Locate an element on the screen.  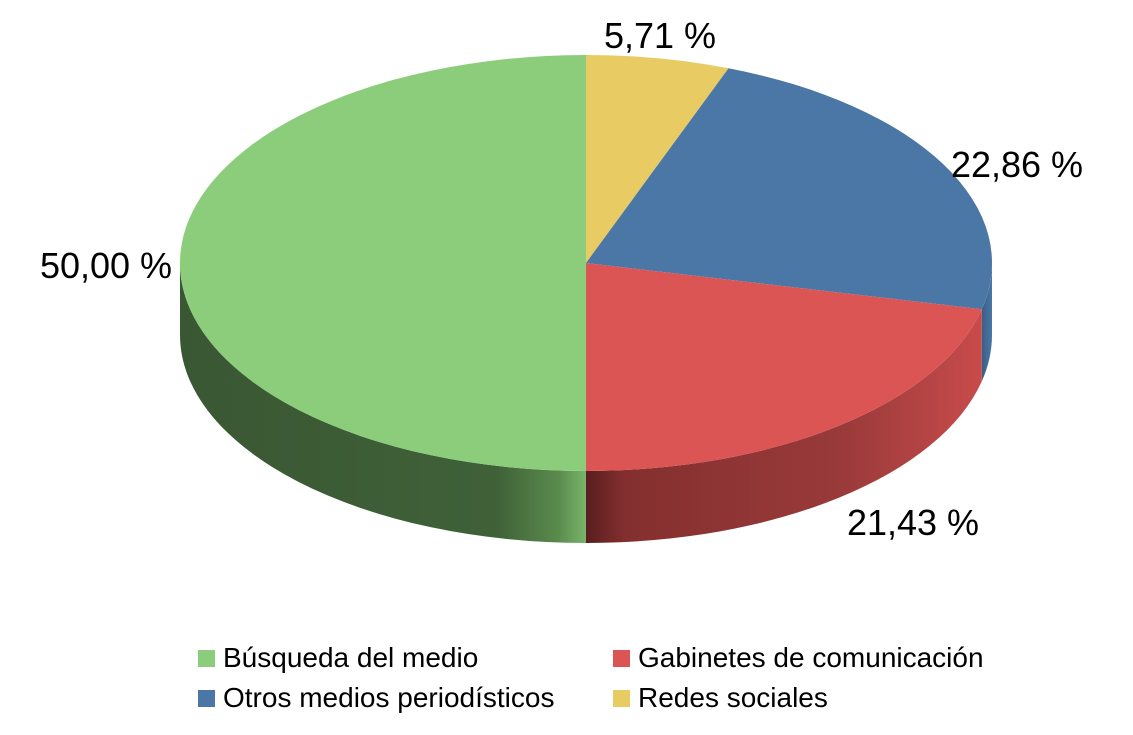
legend-item-otros-medios: Otros medios periodísticos is located at coordinates (405, 698).